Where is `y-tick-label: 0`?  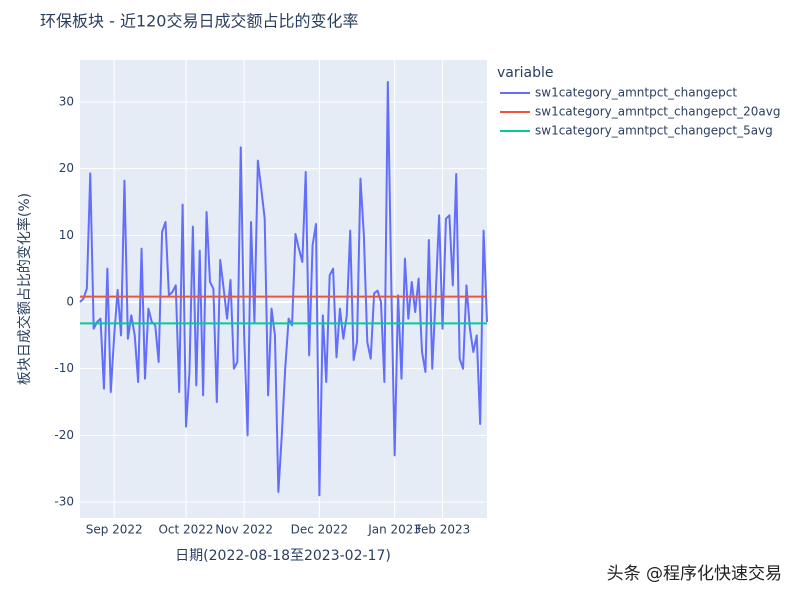 y-tick-label: 0 is located at coordinates (70, 302).